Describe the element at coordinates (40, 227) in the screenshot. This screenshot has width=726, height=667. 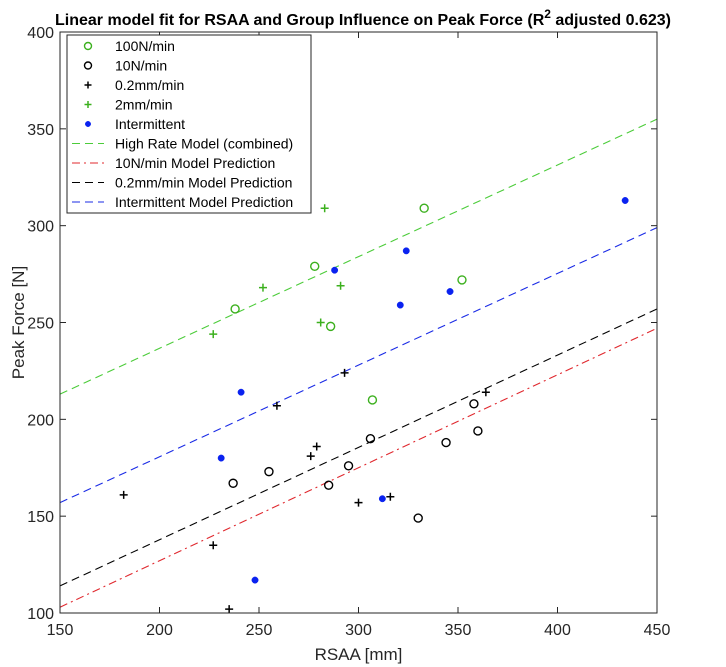
I see `y-tick-label: 300` at that location.